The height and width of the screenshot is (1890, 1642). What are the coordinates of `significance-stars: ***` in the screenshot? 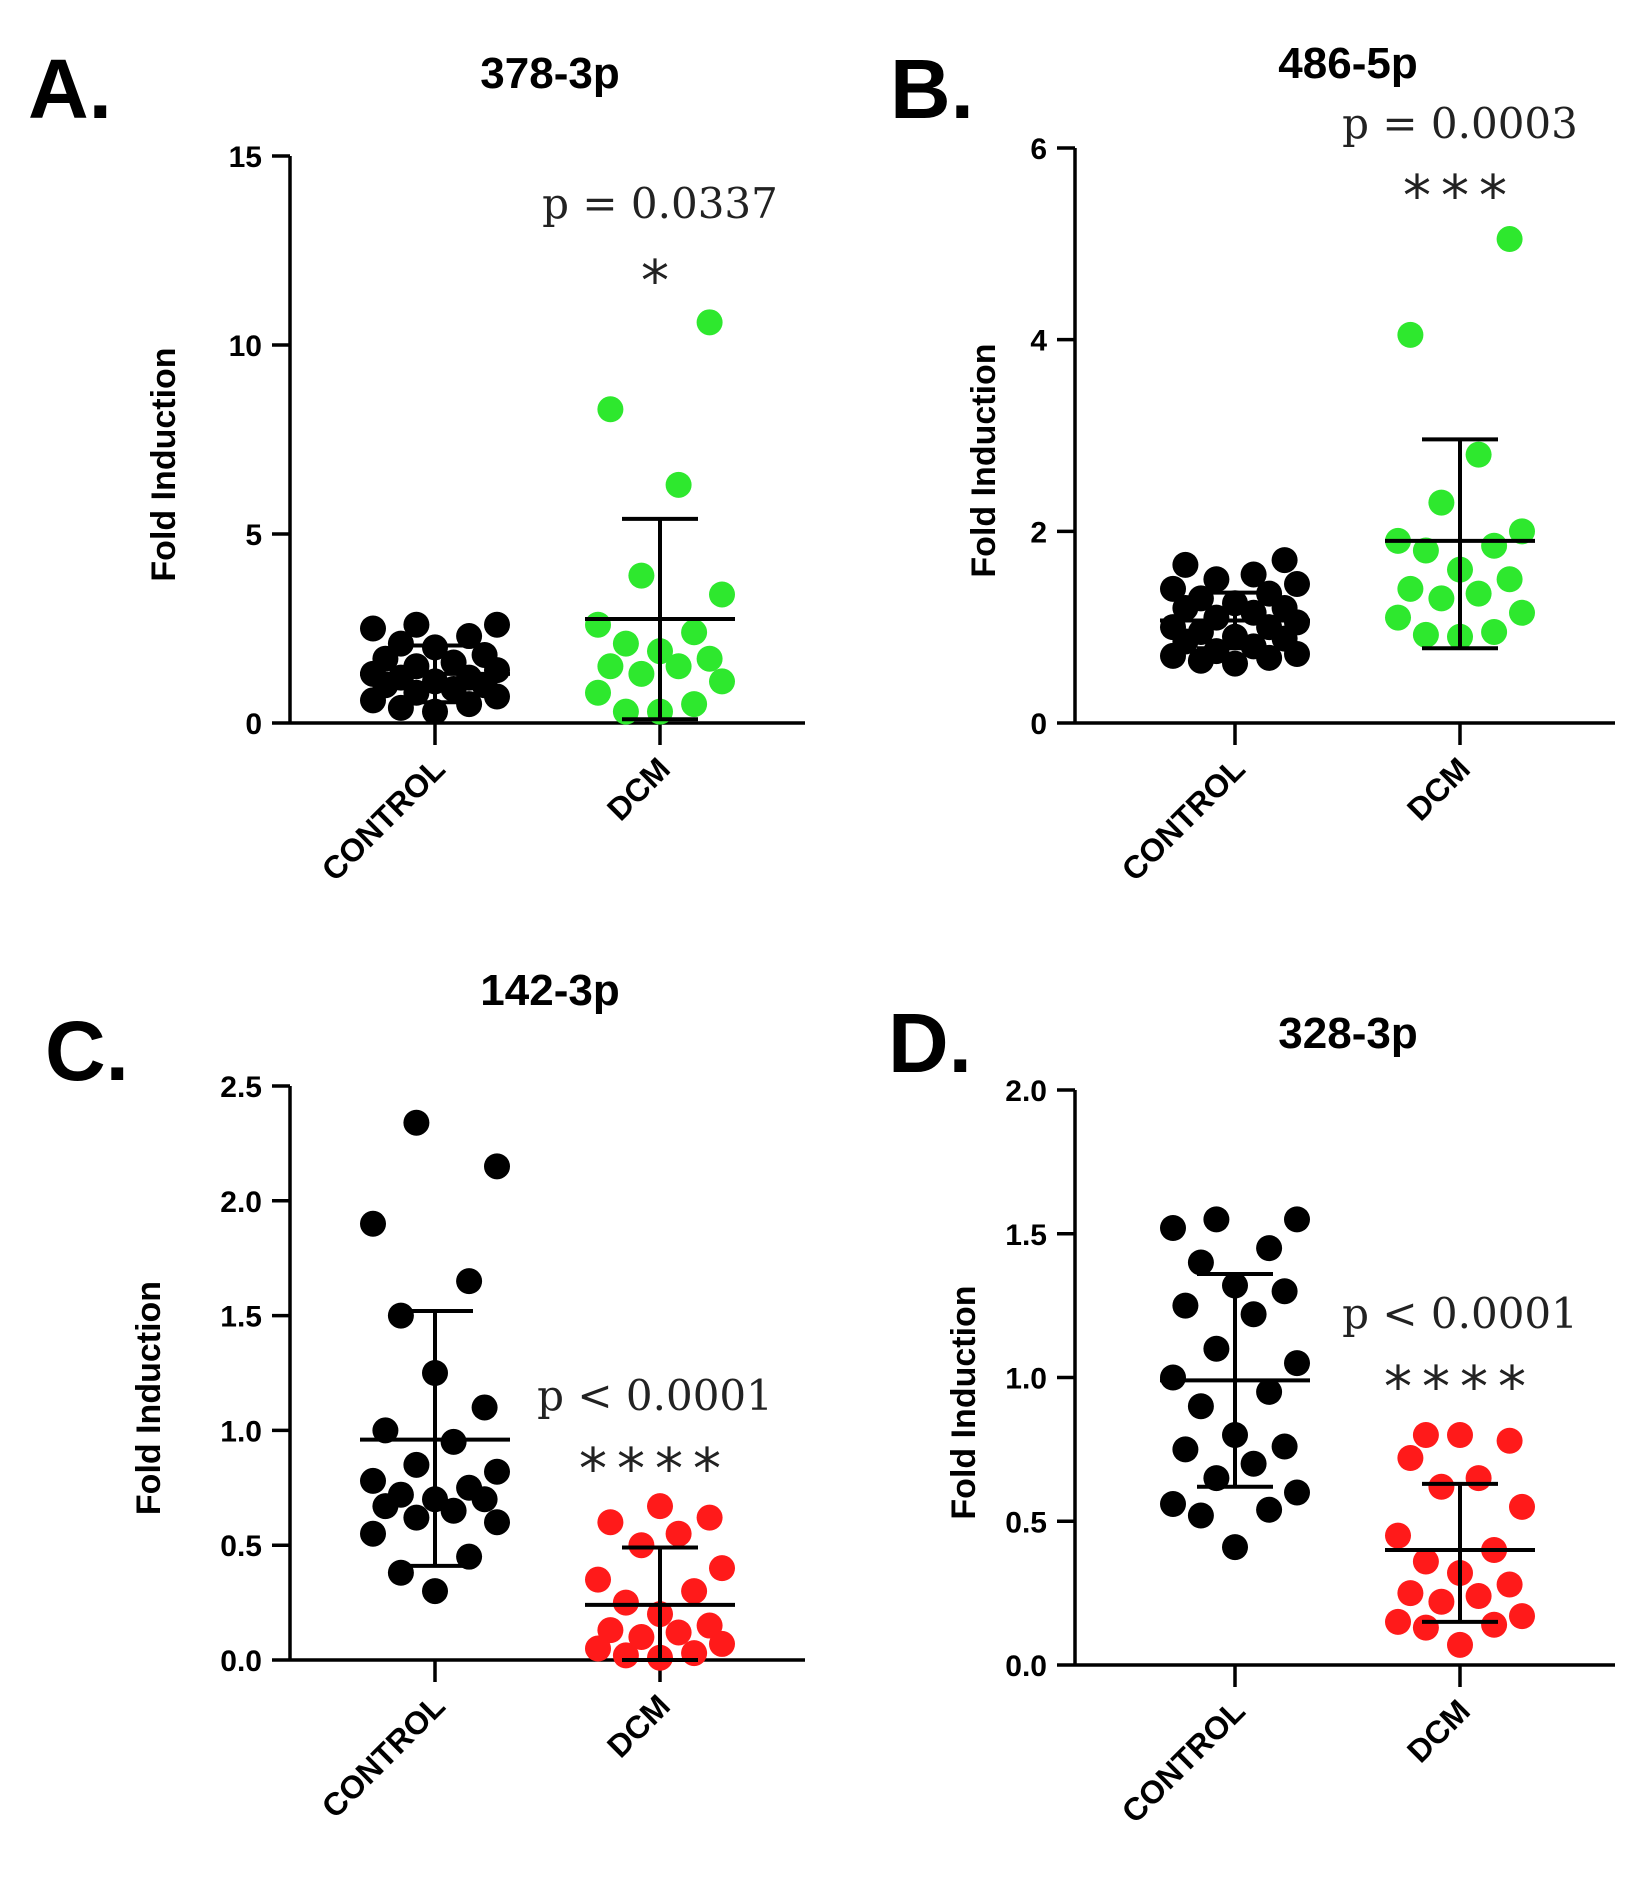 It's located at (1460, 196).